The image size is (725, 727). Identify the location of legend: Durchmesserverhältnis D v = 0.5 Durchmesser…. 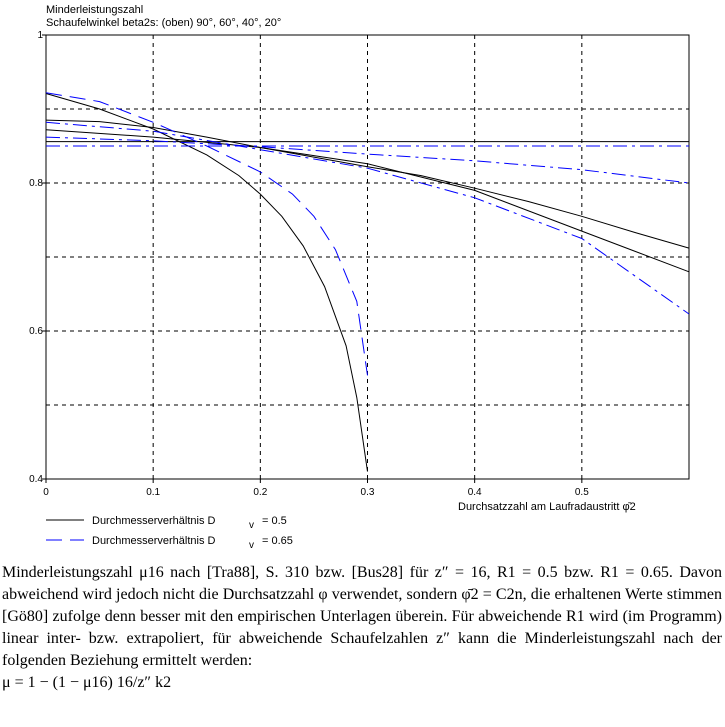
(169, 533).